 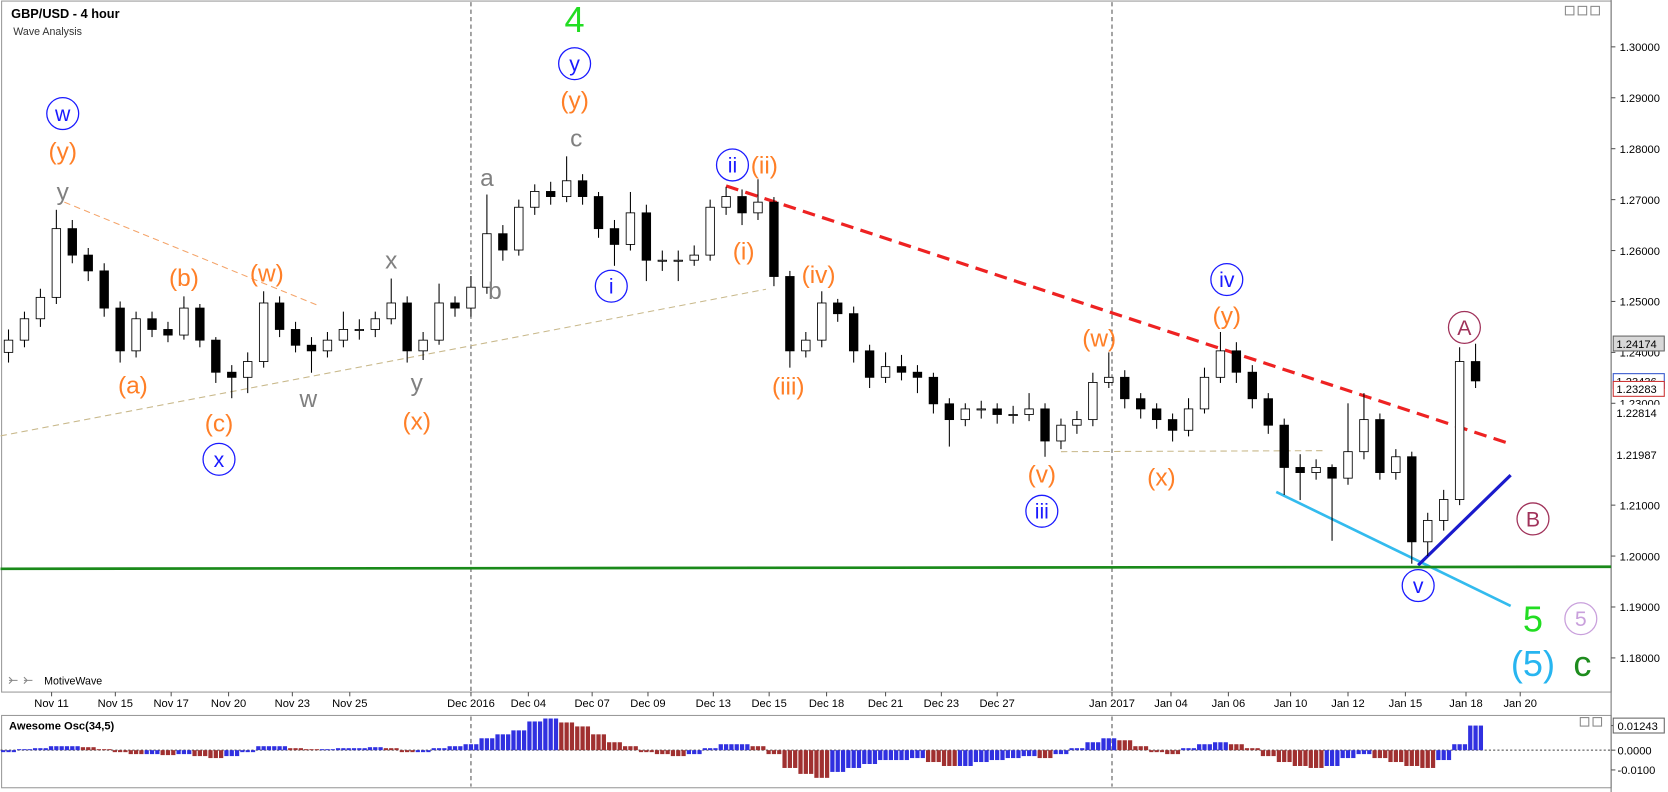 I want to click on y-tick-label: 1.21000, so click(x=1640, y=506).